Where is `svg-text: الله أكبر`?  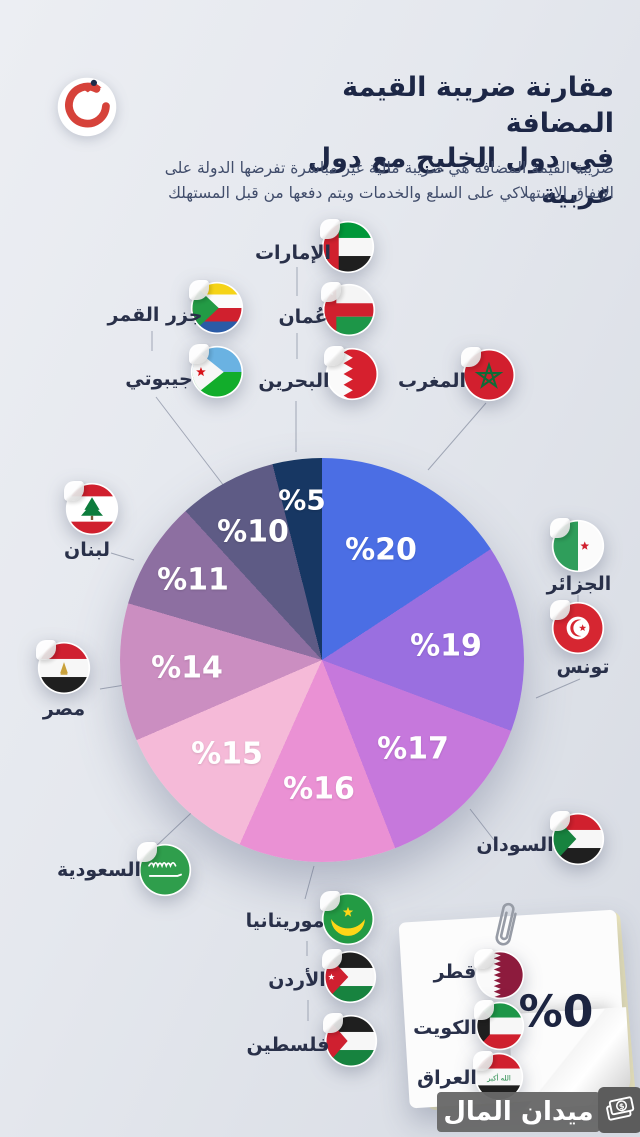
svg-text: الله أكبر is located at coordinates (498, 1078).